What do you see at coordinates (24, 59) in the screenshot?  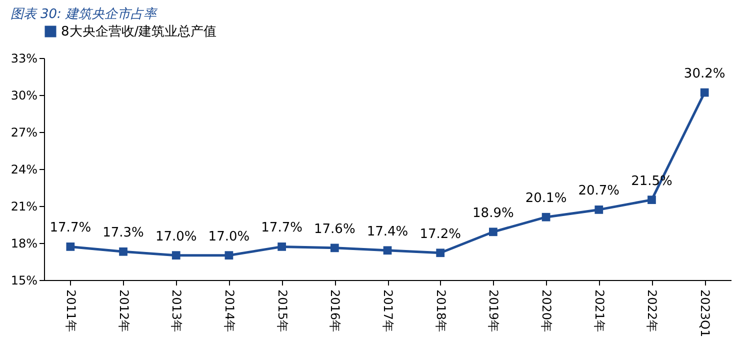 I see `y-tick-label: 33%` at bounding box center [24, 59].